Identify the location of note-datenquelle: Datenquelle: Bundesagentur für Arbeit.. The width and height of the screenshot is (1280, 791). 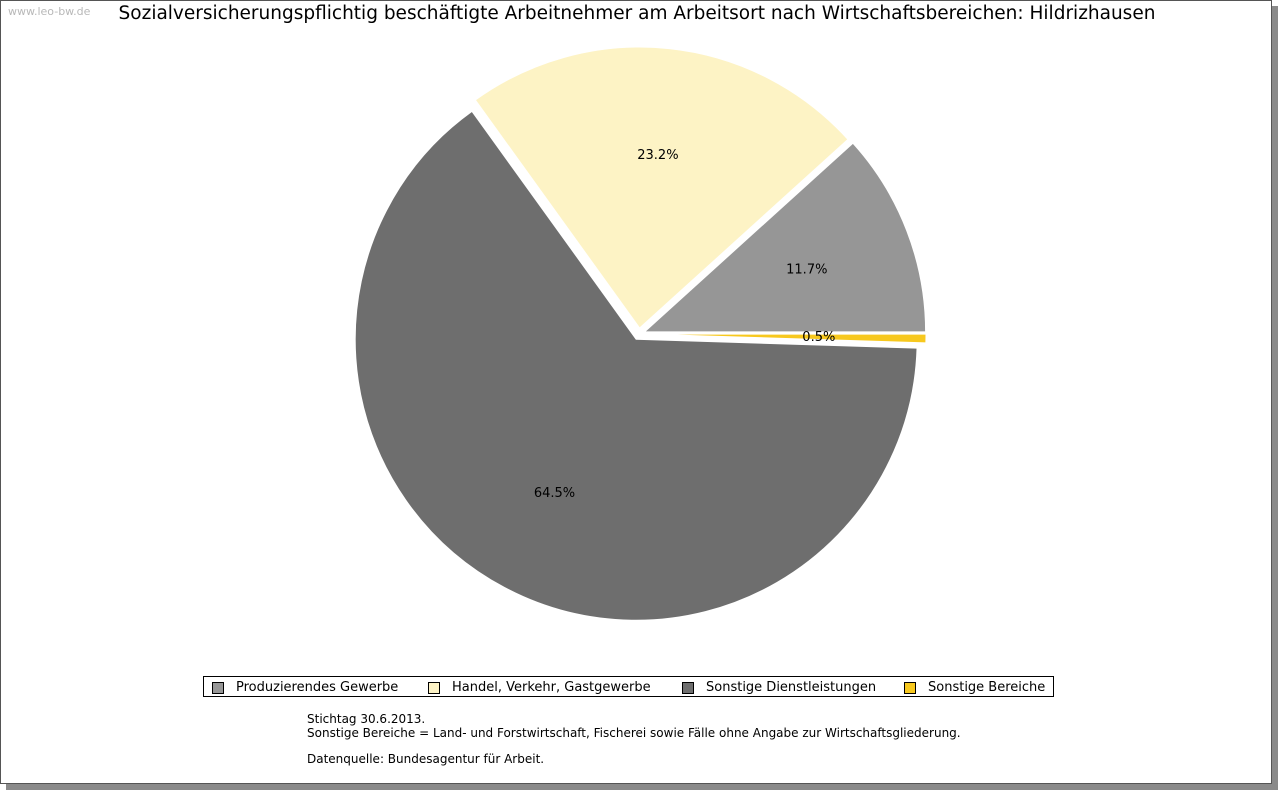
(426, 759).